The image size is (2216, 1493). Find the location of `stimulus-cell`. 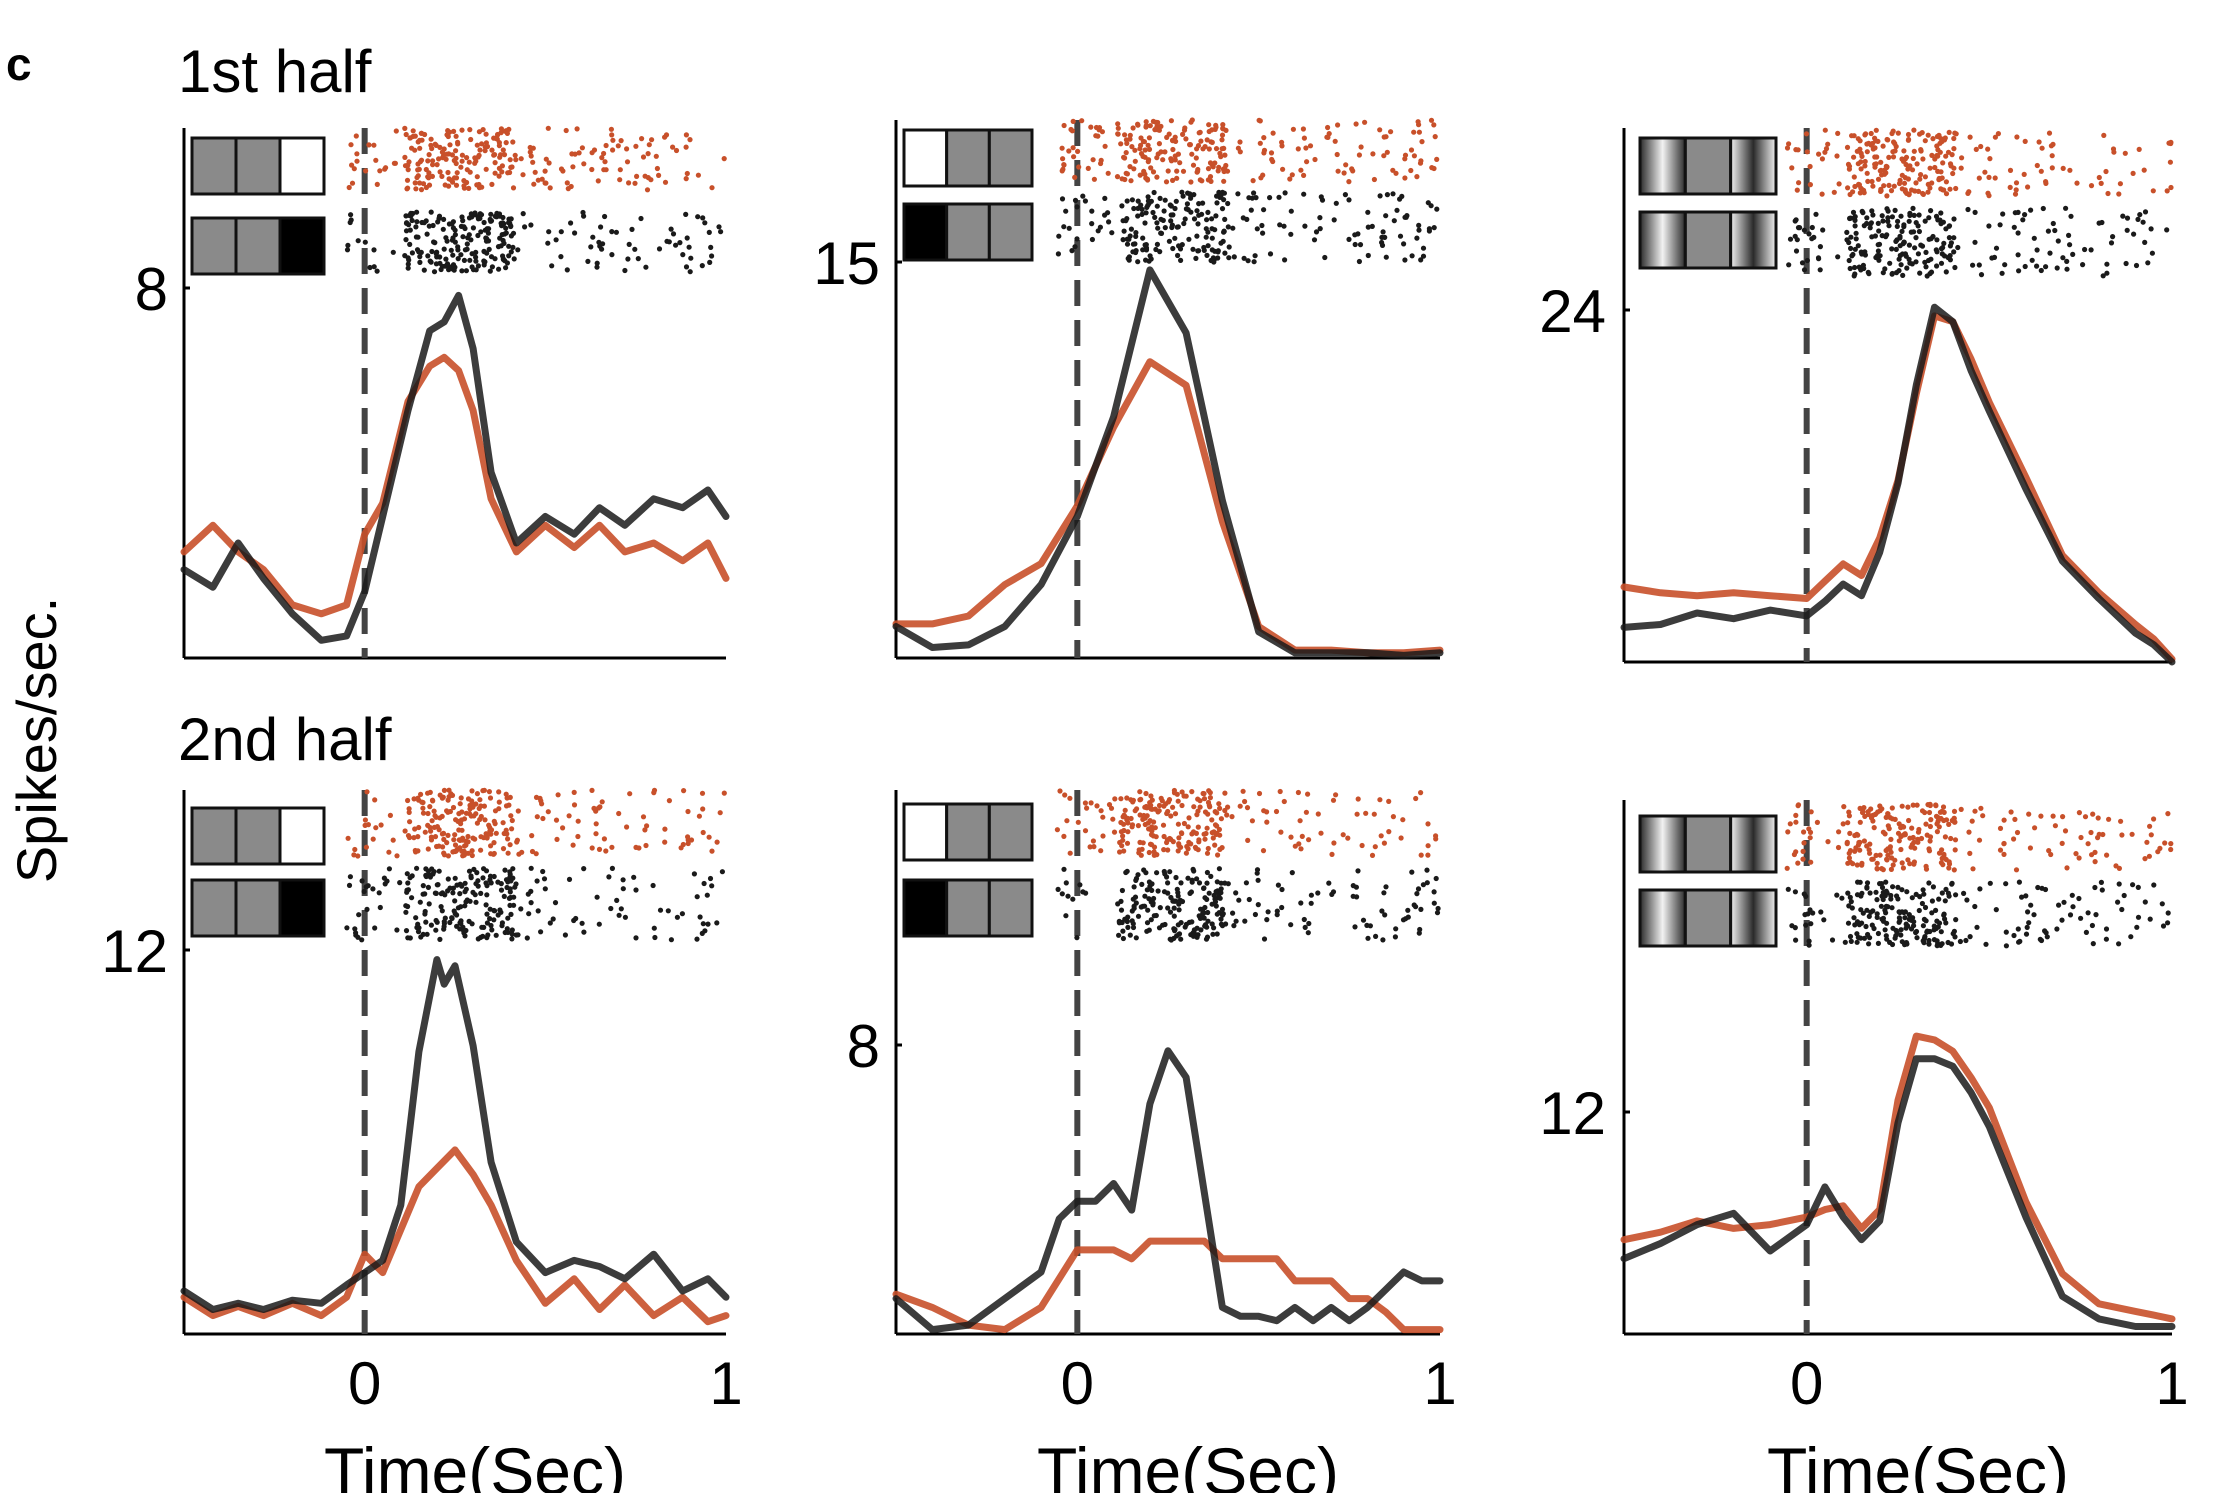

stimulus-cell is located at coordinates (1662, 844).